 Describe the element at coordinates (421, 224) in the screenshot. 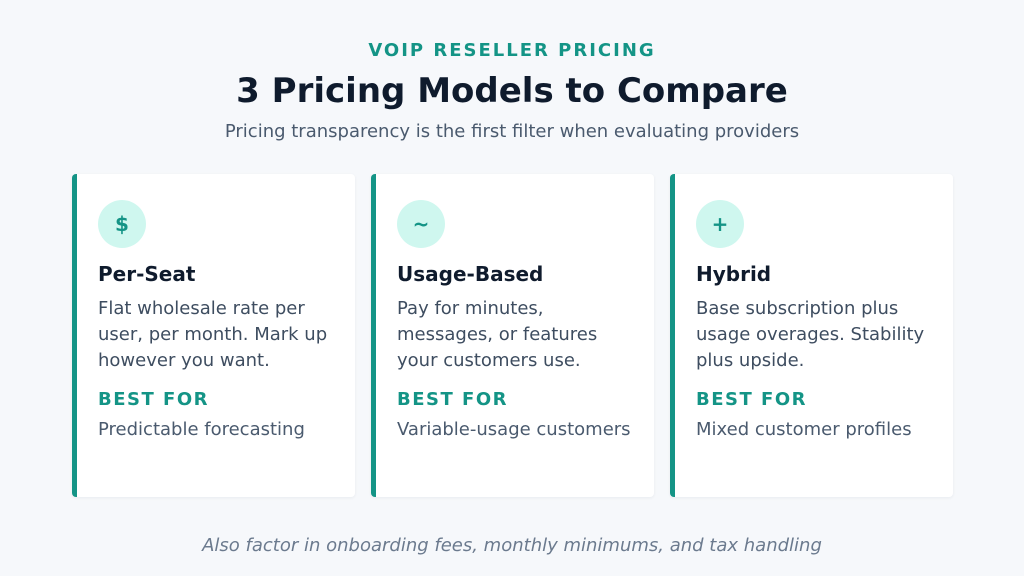

I see `tilde-icon: ~` at that location.